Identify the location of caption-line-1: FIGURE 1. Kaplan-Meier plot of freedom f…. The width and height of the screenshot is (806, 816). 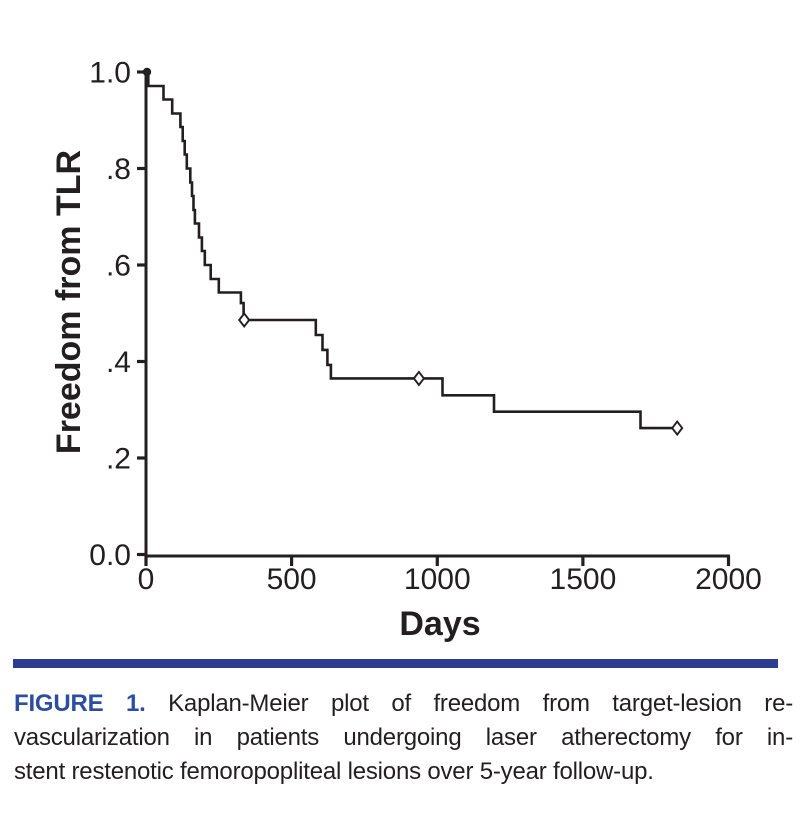
(403, 704).